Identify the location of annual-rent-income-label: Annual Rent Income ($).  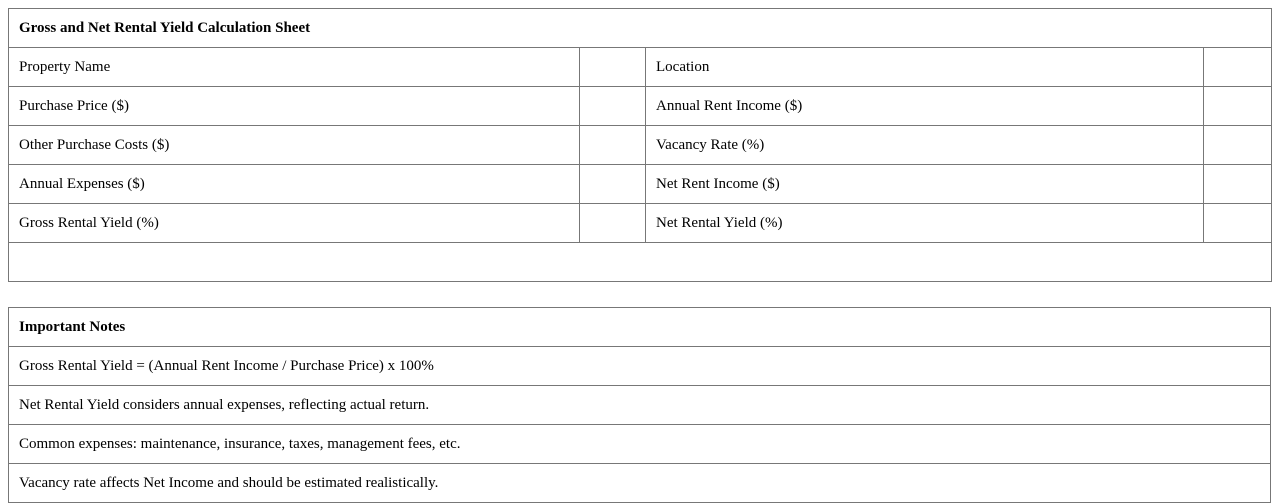
(924, 106).